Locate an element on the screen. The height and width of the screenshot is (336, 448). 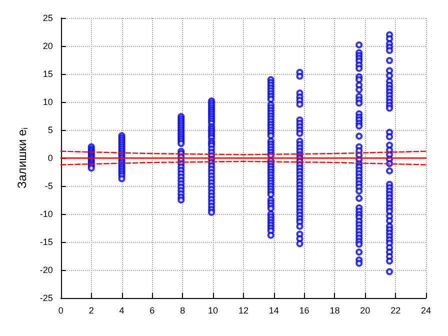
y-tick-label: 10 is located at coordinates (47, 102).